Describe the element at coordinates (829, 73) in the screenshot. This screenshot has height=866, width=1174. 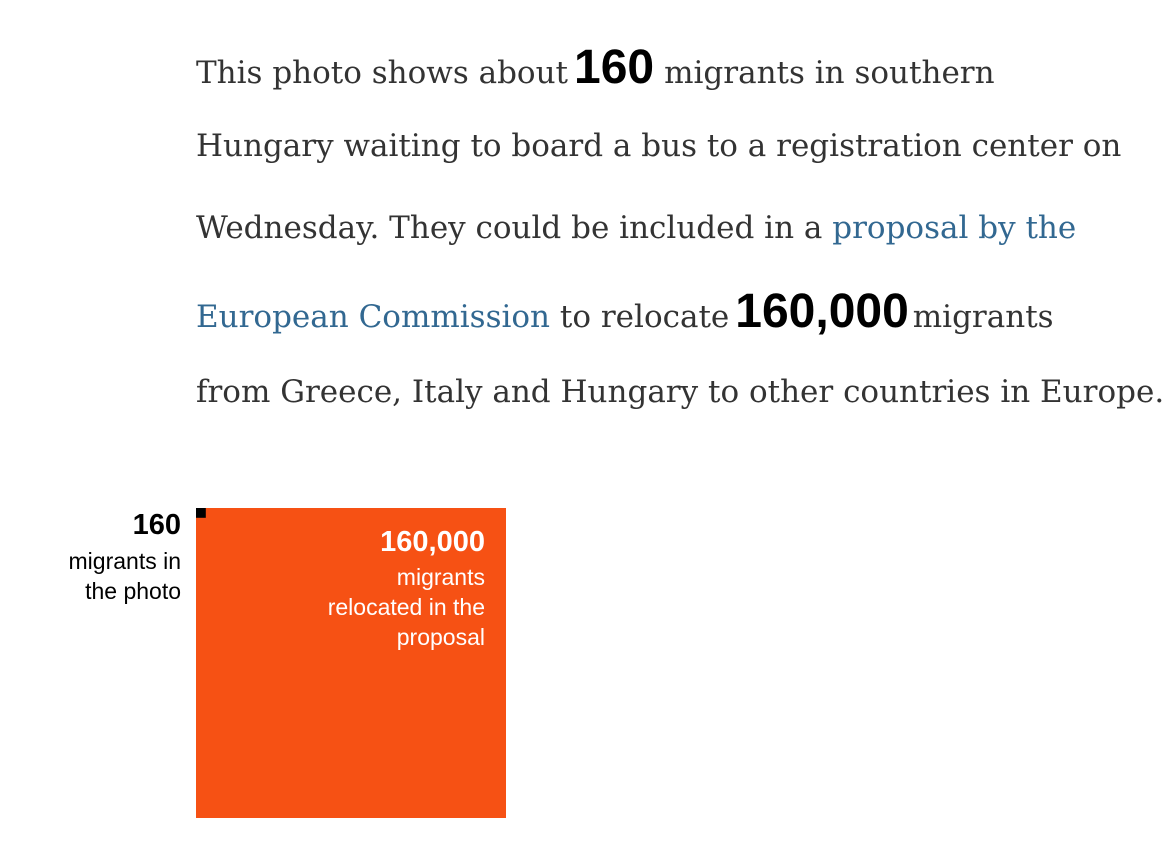
I see `text-span: migrants in southern` at that location.